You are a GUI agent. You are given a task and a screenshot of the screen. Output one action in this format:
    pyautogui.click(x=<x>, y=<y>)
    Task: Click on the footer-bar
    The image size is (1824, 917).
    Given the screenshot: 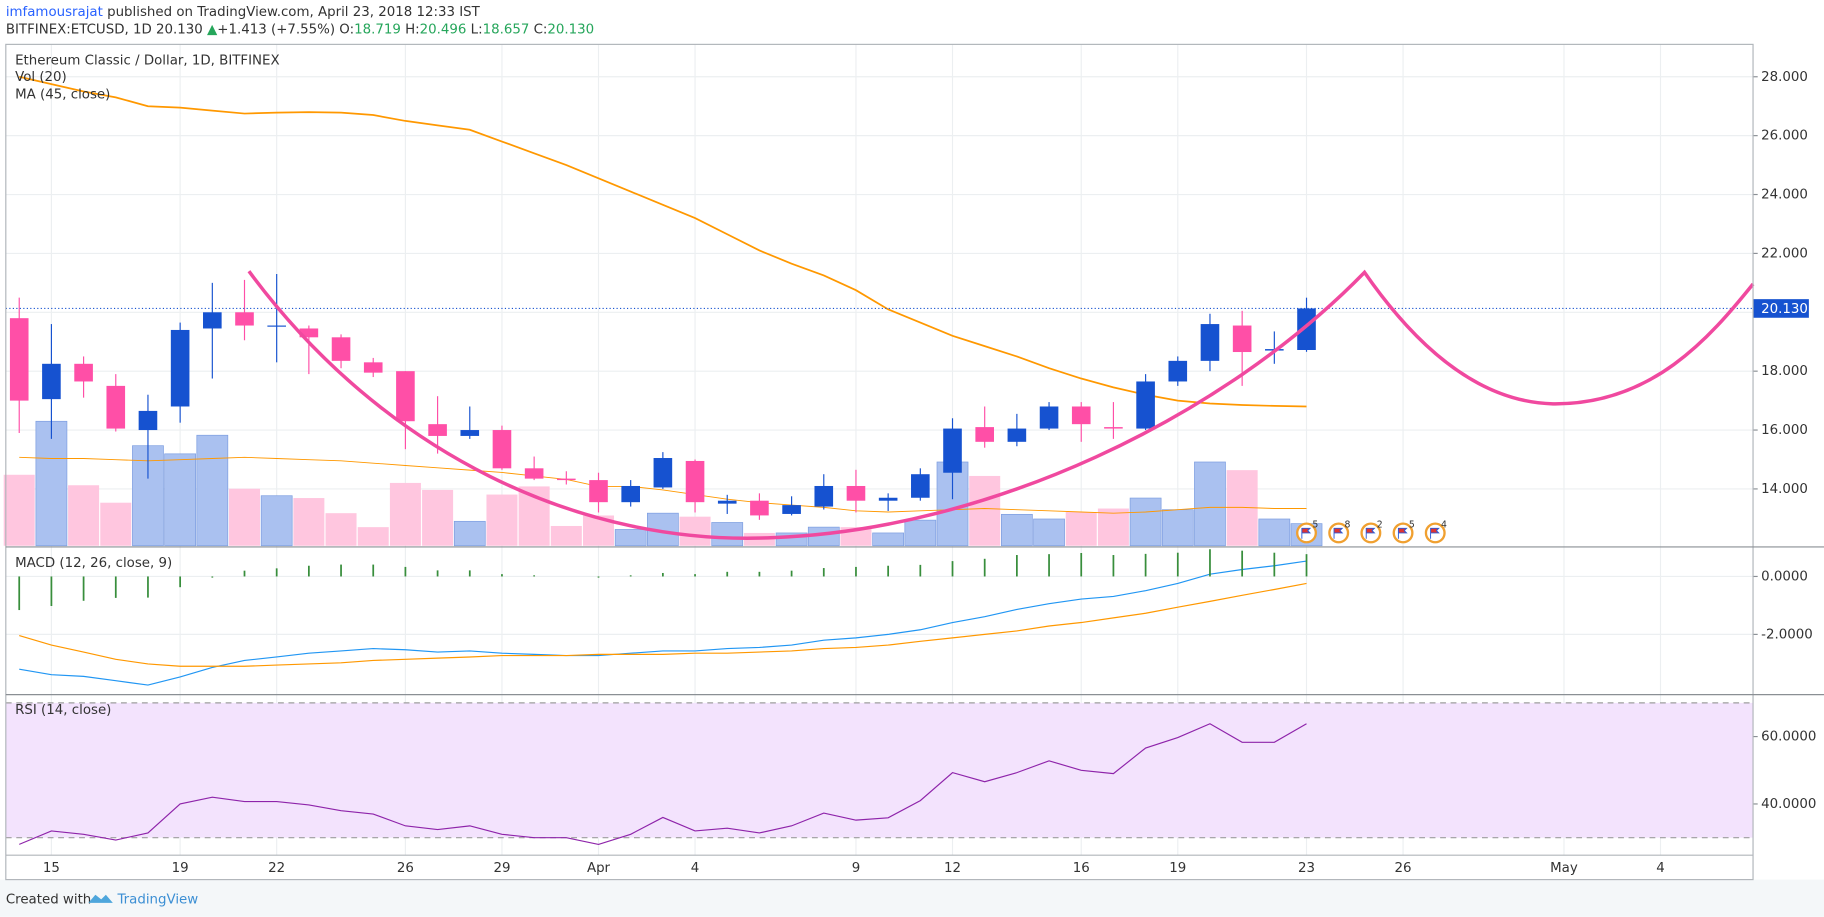 What is the action you would take?
    pyautogui.click(x=912, y=898)
    